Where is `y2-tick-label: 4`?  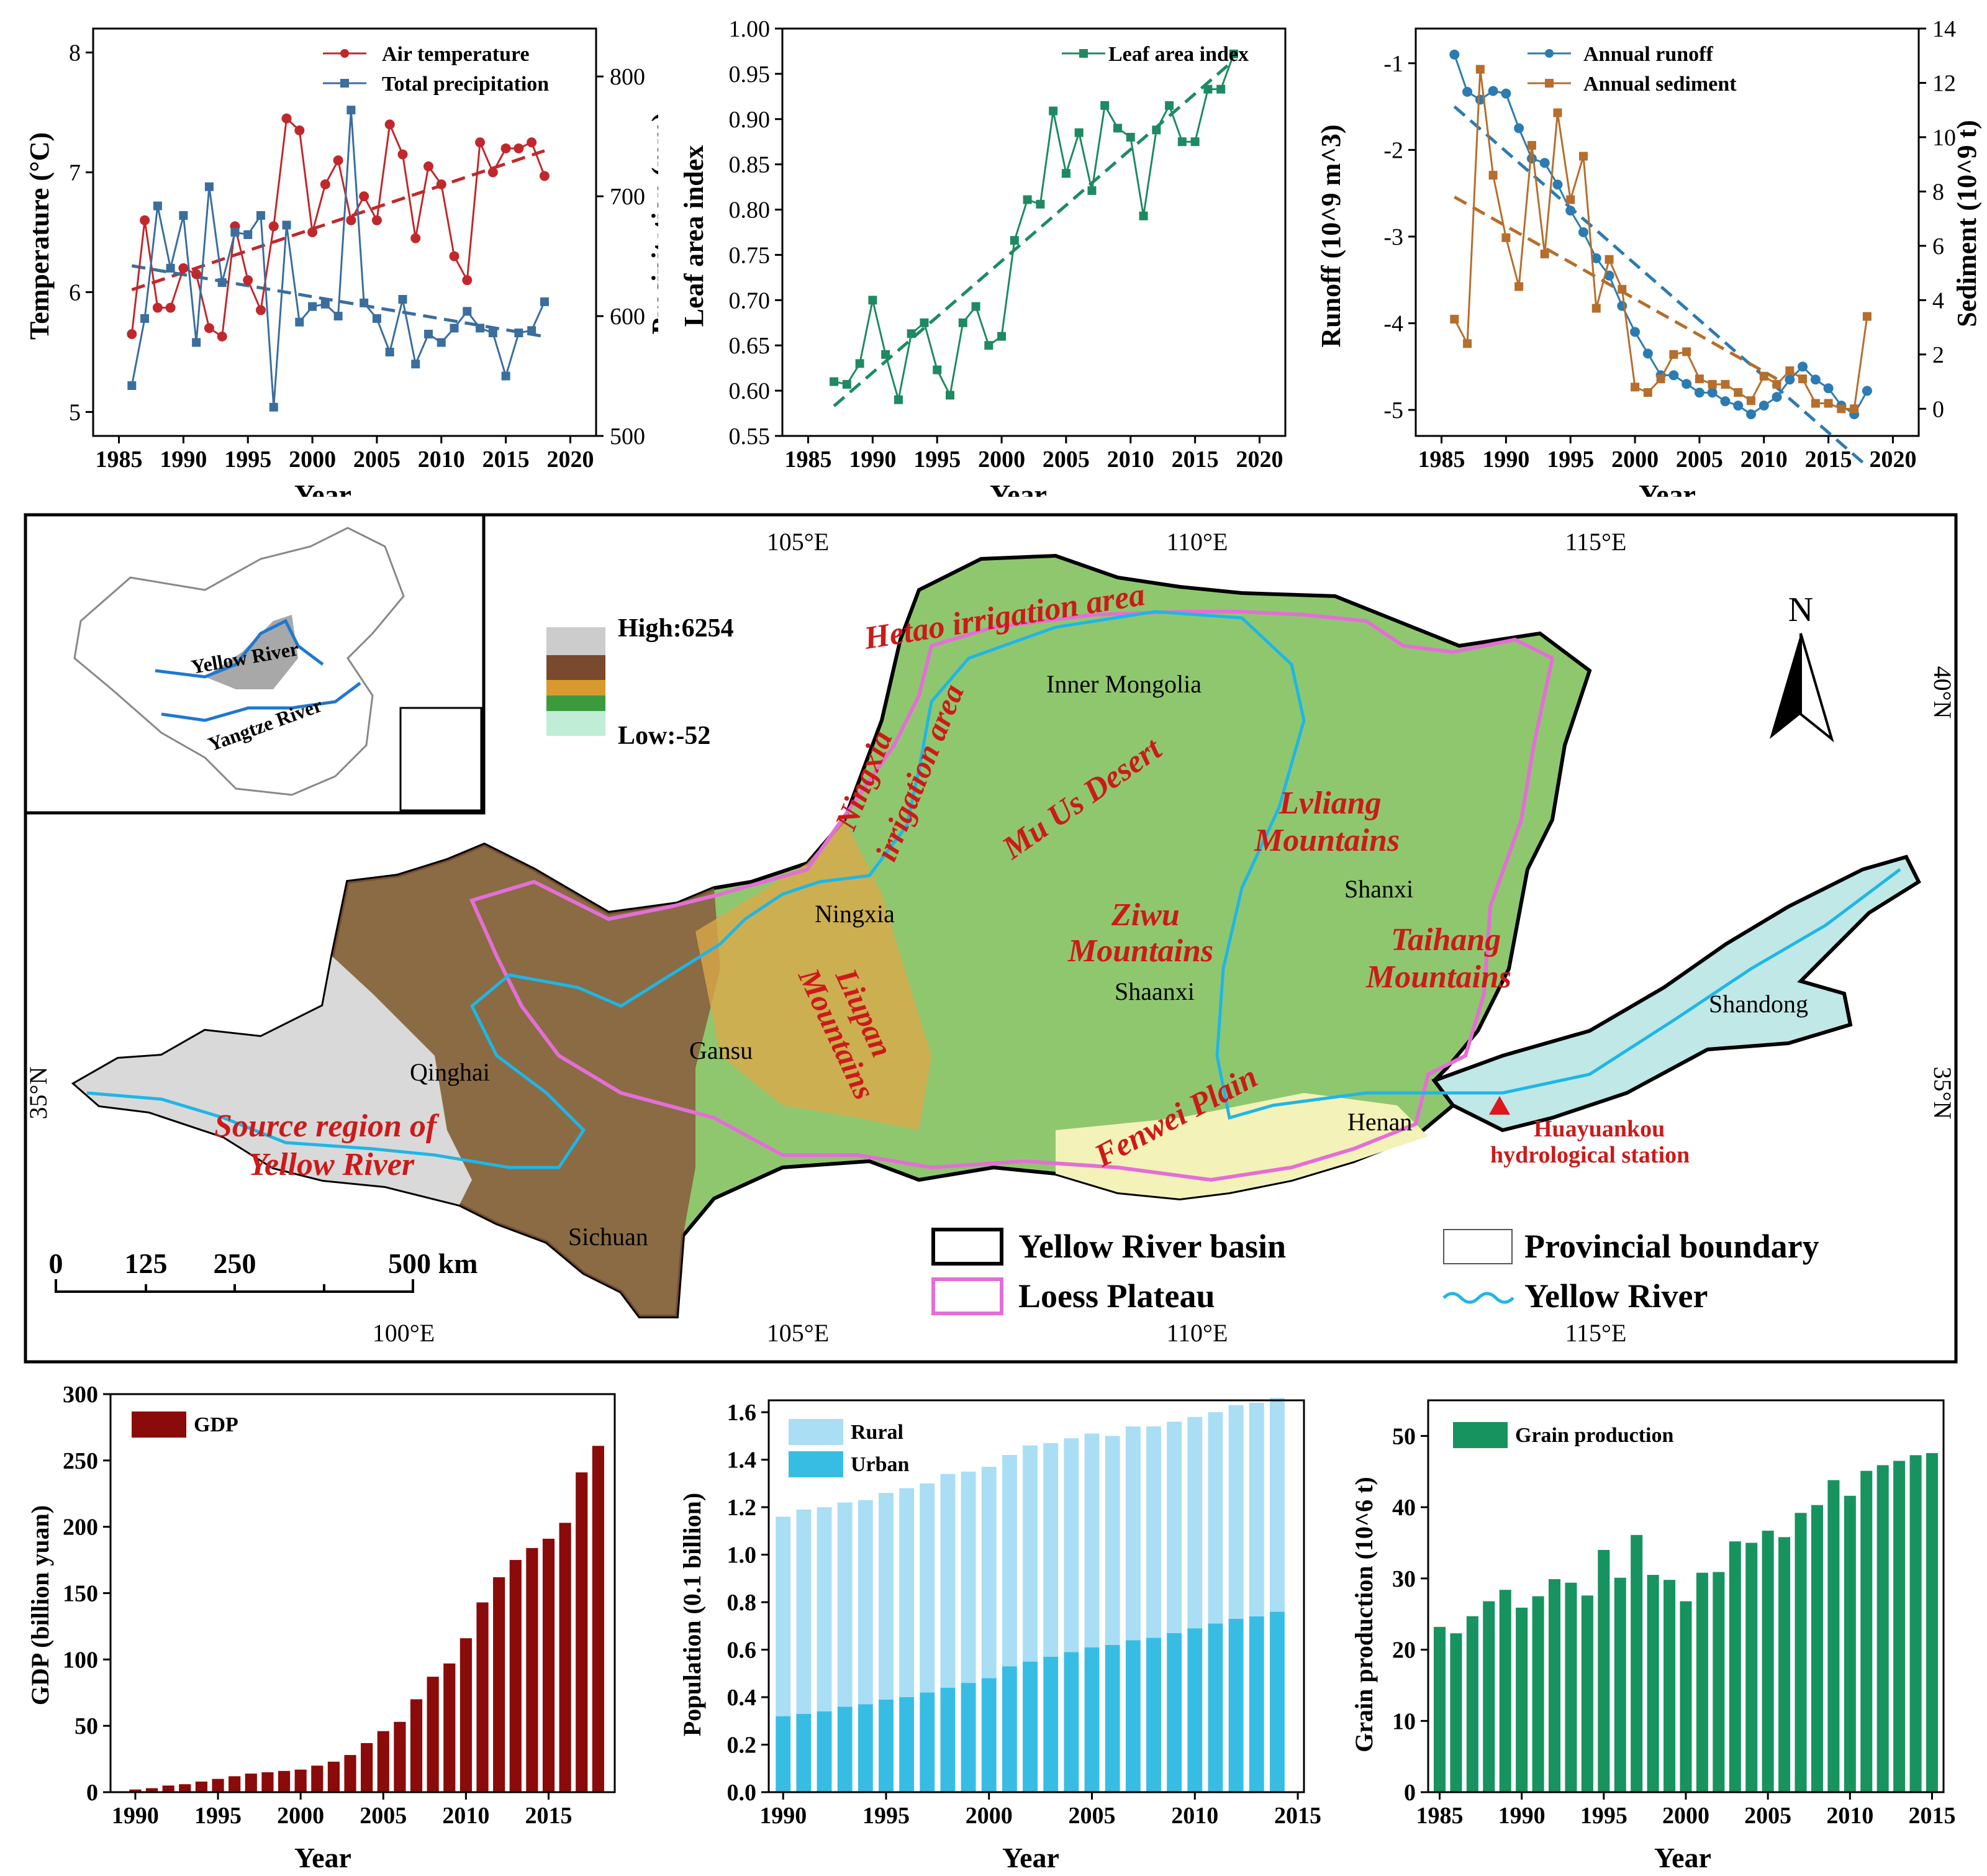 y2-tick-label: 4 is located at coordinates (1938, 301).